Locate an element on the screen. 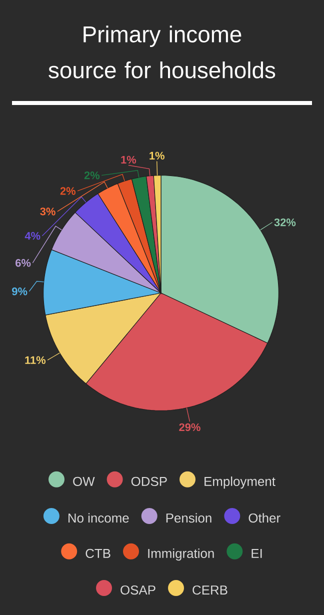 The image size is (324, 615). legend-label: CERB is located at coordinates (210, 590).